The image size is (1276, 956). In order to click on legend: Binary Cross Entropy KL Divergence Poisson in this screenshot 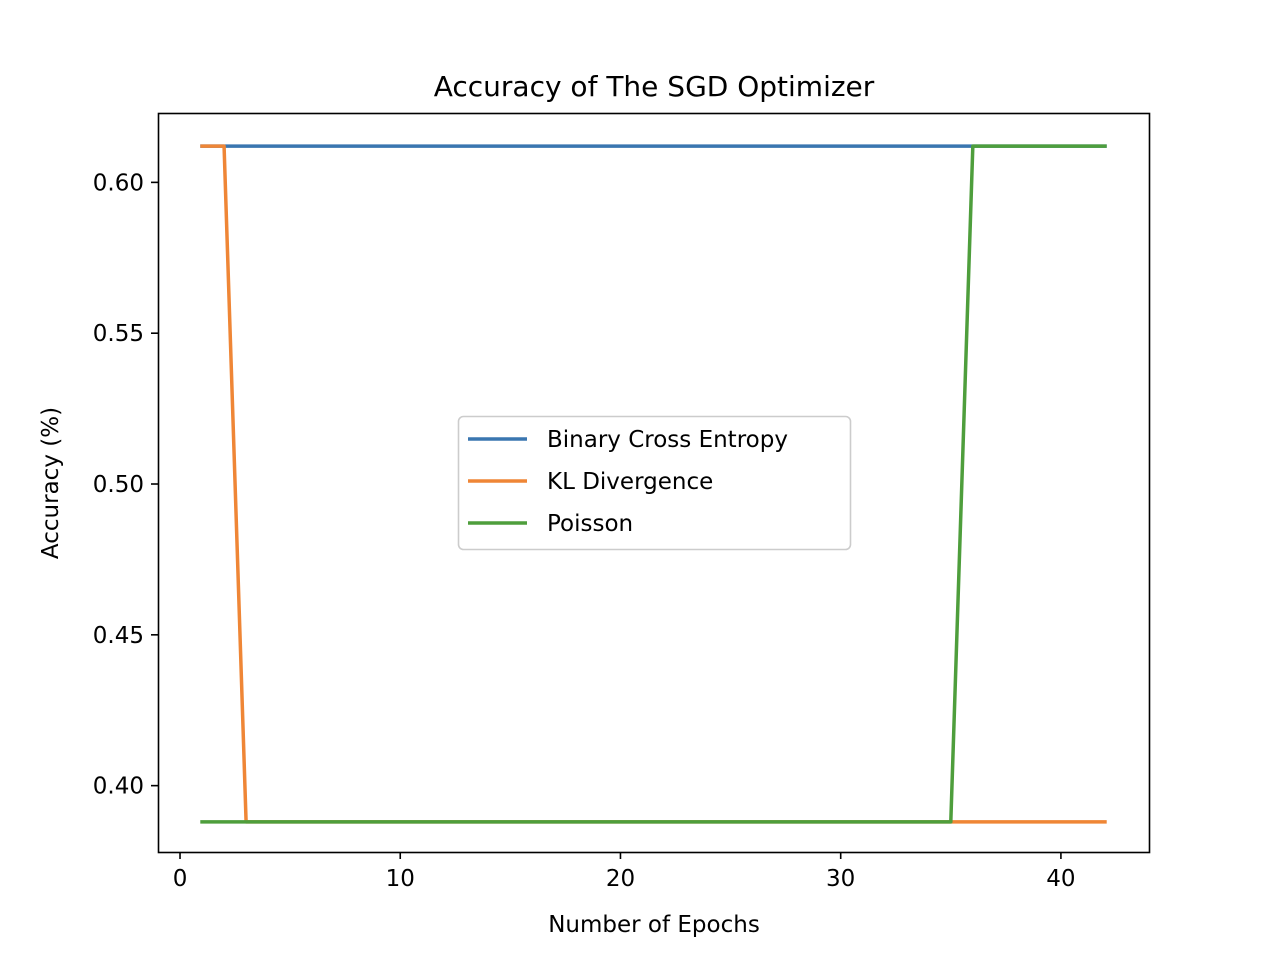, I will do `click(654, 483)`.